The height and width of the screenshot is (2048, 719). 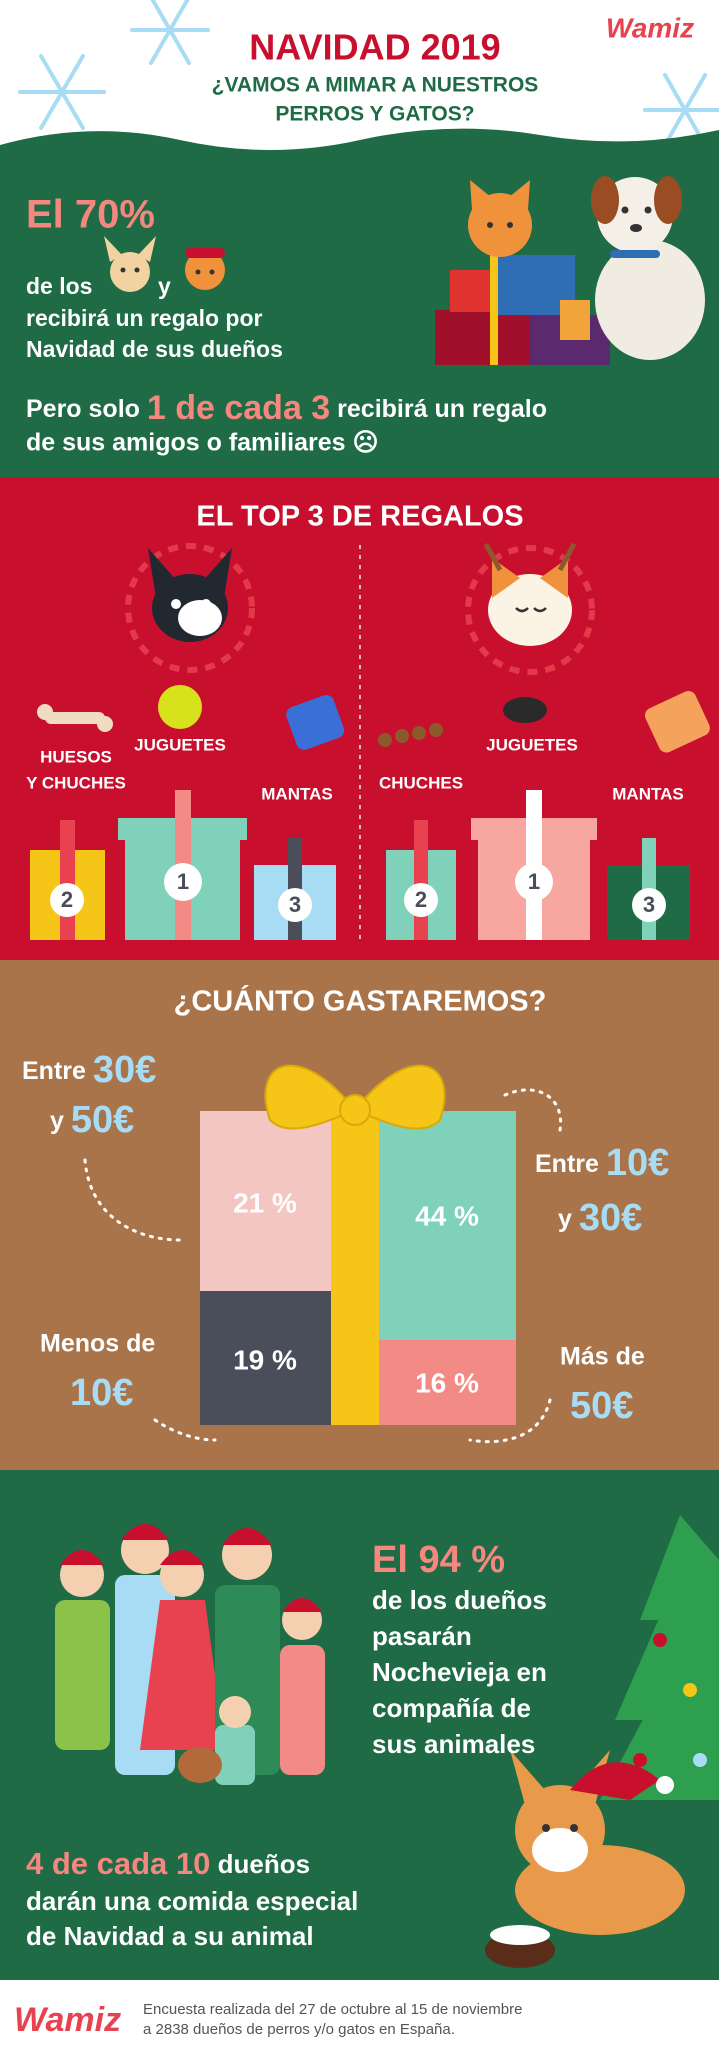 I want to click on percent: 19 %, so click(x=265, y=1359).